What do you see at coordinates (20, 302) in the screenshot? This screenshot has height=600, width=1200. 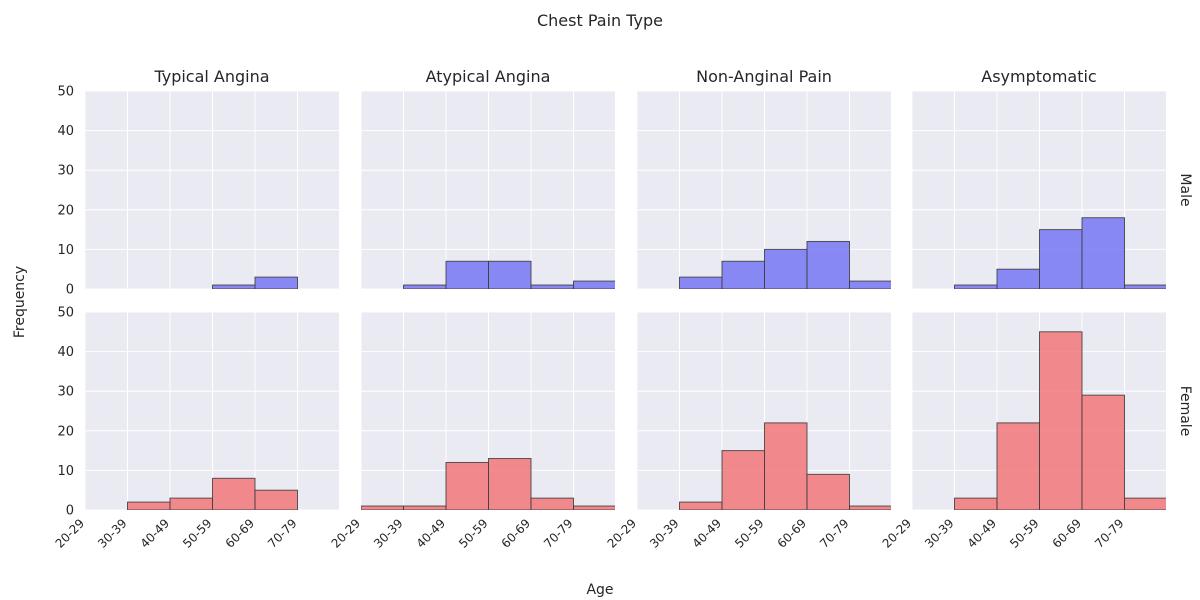 I see `y-axis-label: Frequency` at bounding box center [20, 302].